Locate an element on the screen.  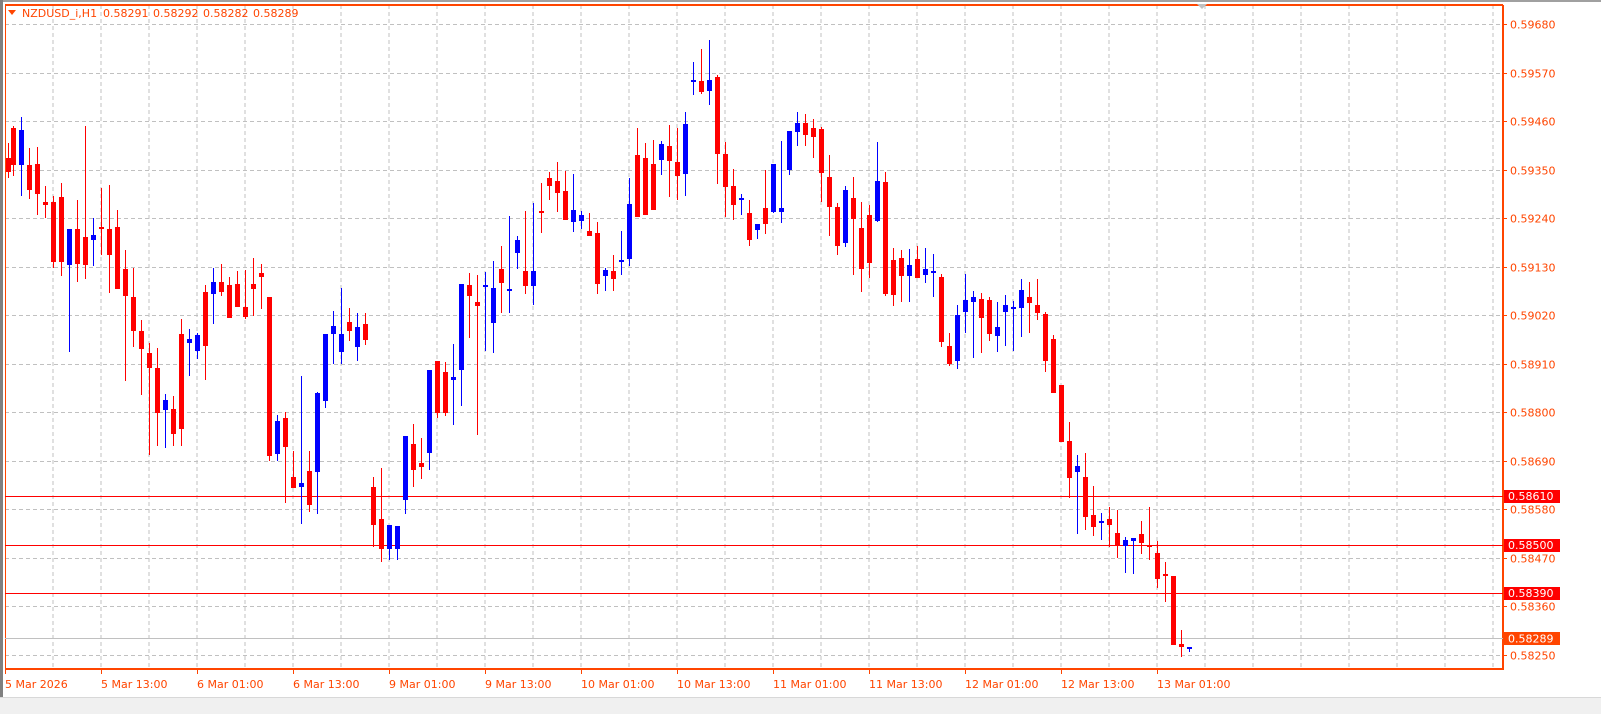
shift-marker-icon is located at coordinates (1202, 6).